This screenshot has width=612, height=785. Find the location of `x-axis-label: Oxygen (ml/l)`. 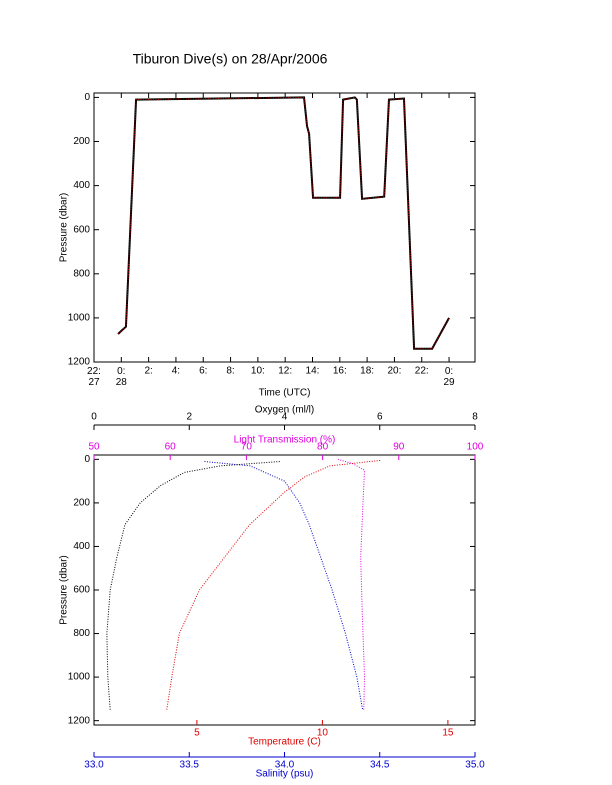

x-axis-label: Oxygen (ml/l) is located at coordinates (284, 410).